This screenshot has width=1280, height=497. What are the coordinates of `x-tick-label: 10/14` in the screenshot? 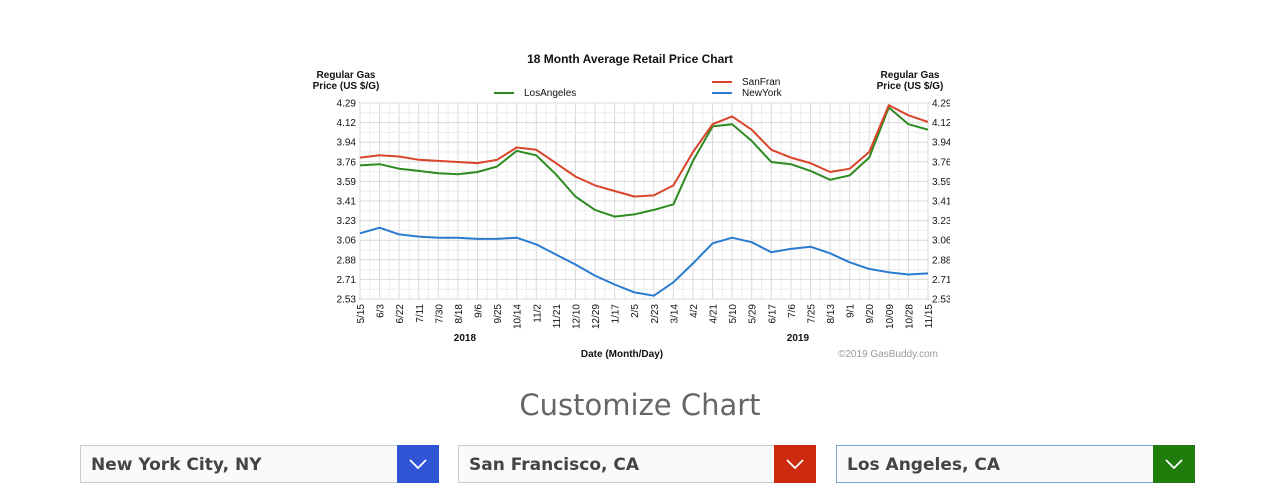 It's located at (518, 316).